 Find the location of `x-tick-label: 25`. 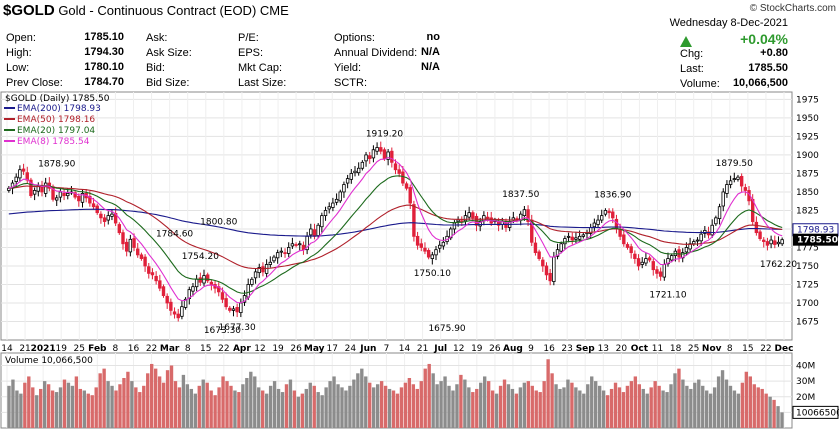

x-tick-label: 25 is located at coordinates (79, 349).